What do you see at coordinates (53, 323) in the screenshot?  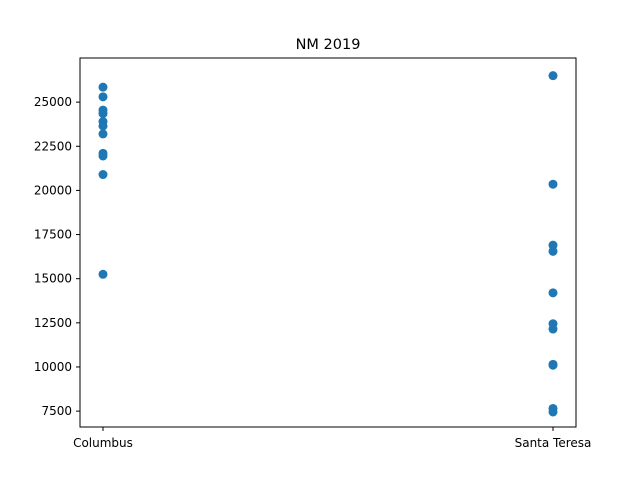 I see `y-tick-label: 12500` at bounding box center [53, 323].